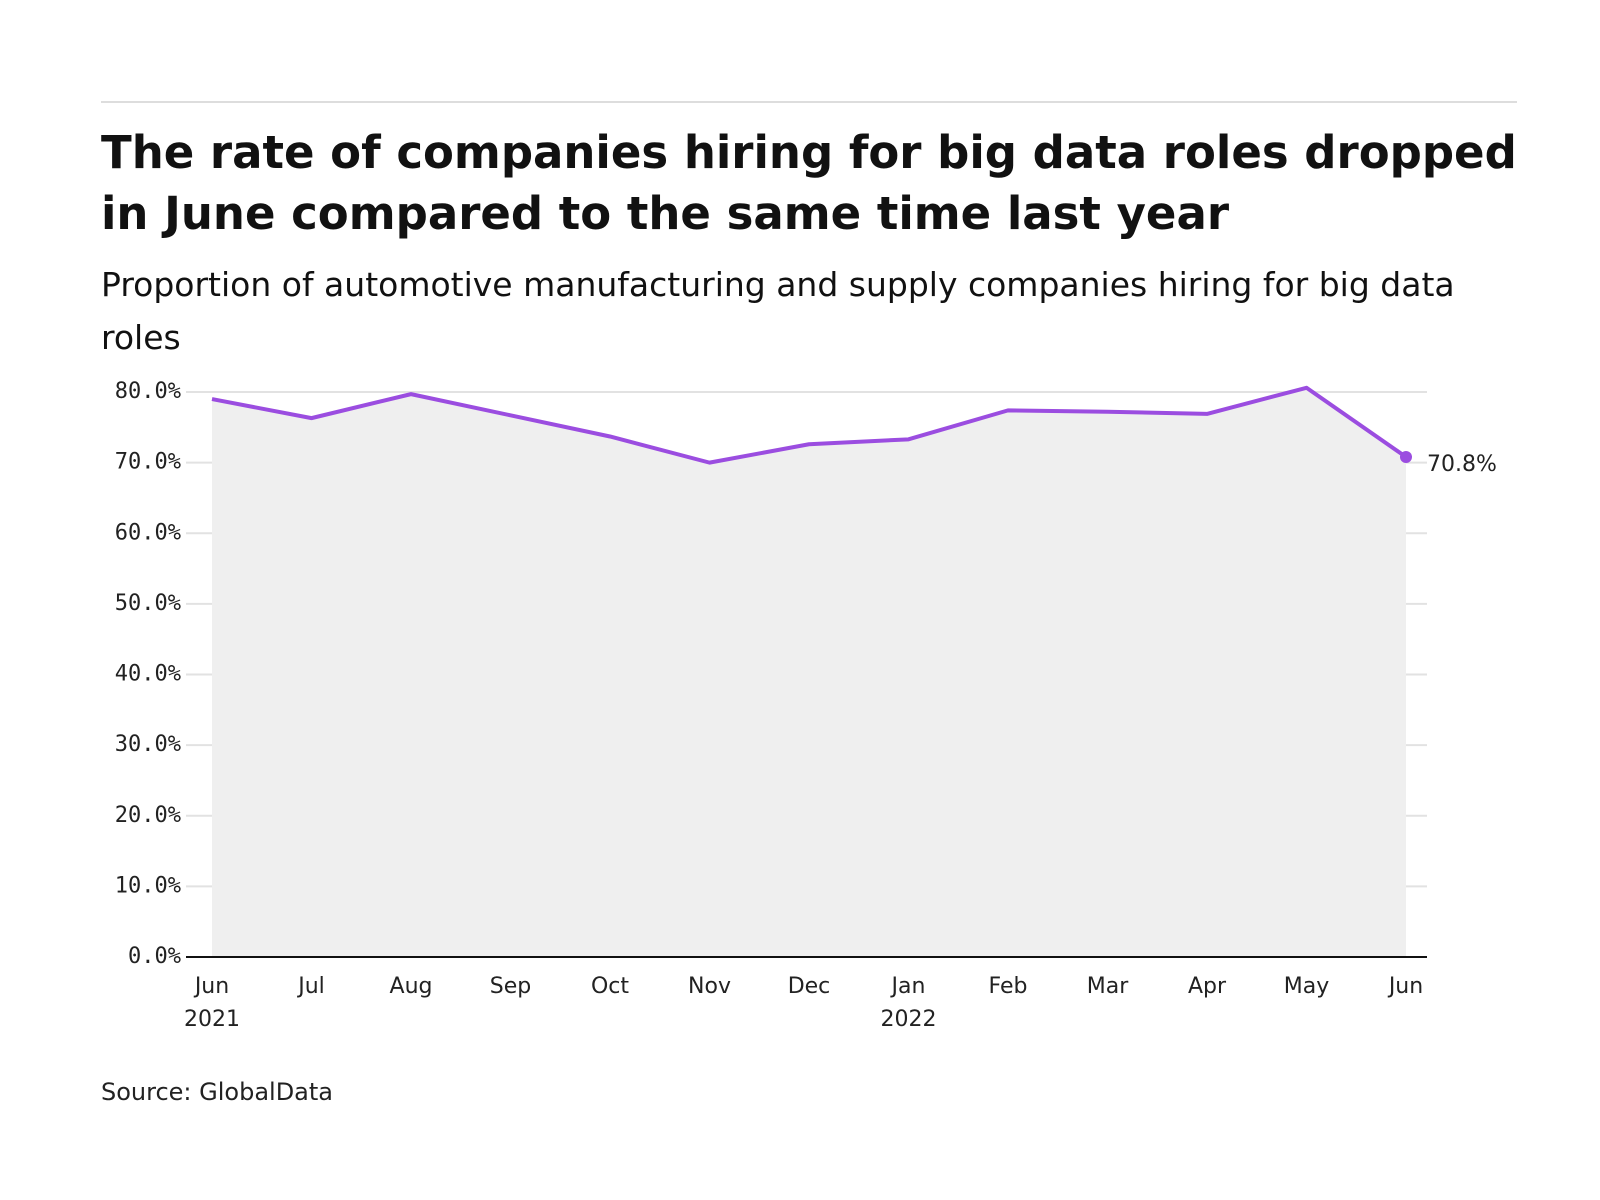 This screenshot has width=1600, height=1200. I want to click on end-point, so click(1406, 456).